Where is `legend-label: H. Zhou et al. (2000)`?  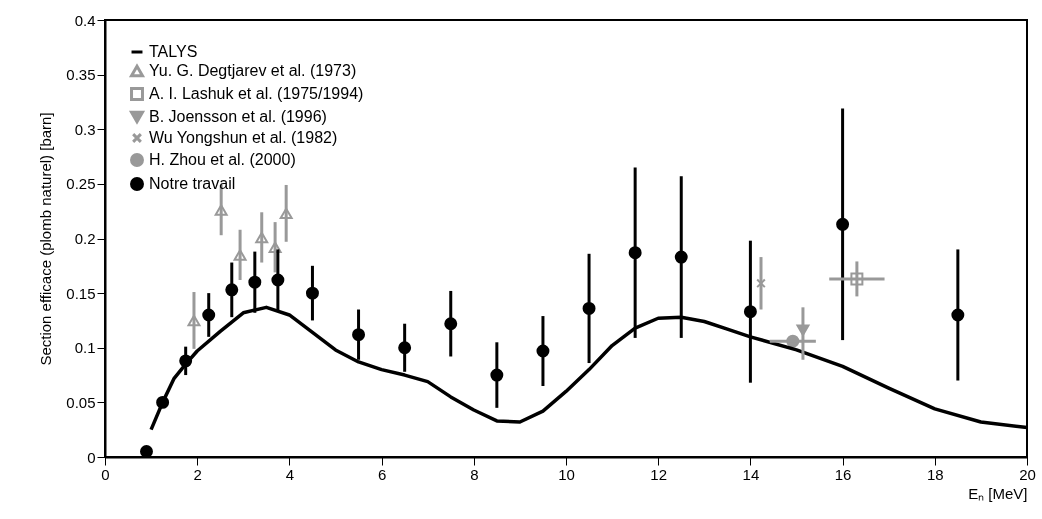
legend-label: H. Zhou et al. (2000) is located at coordinates (222, 159).